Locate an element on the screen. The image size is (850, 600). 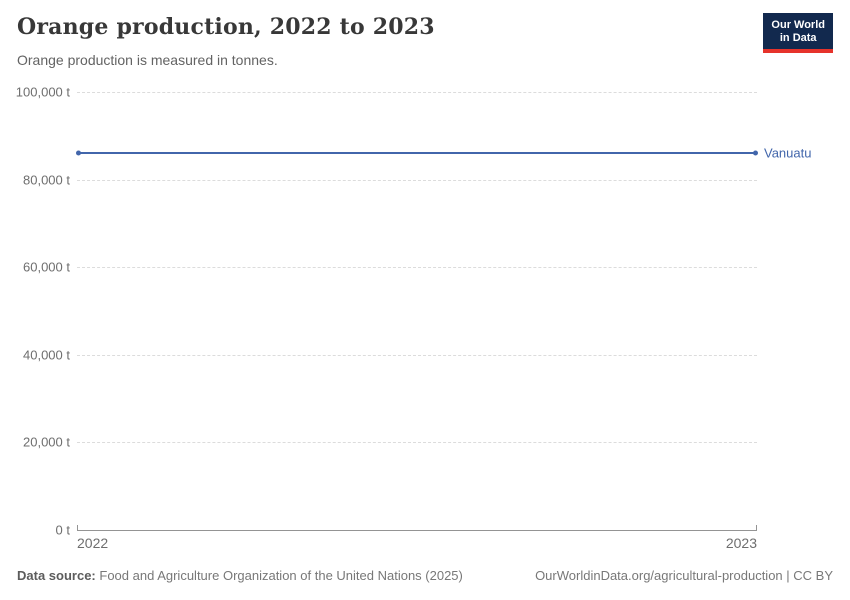
y-tick-label: 80,000 t is located at coordinates (46, 180).